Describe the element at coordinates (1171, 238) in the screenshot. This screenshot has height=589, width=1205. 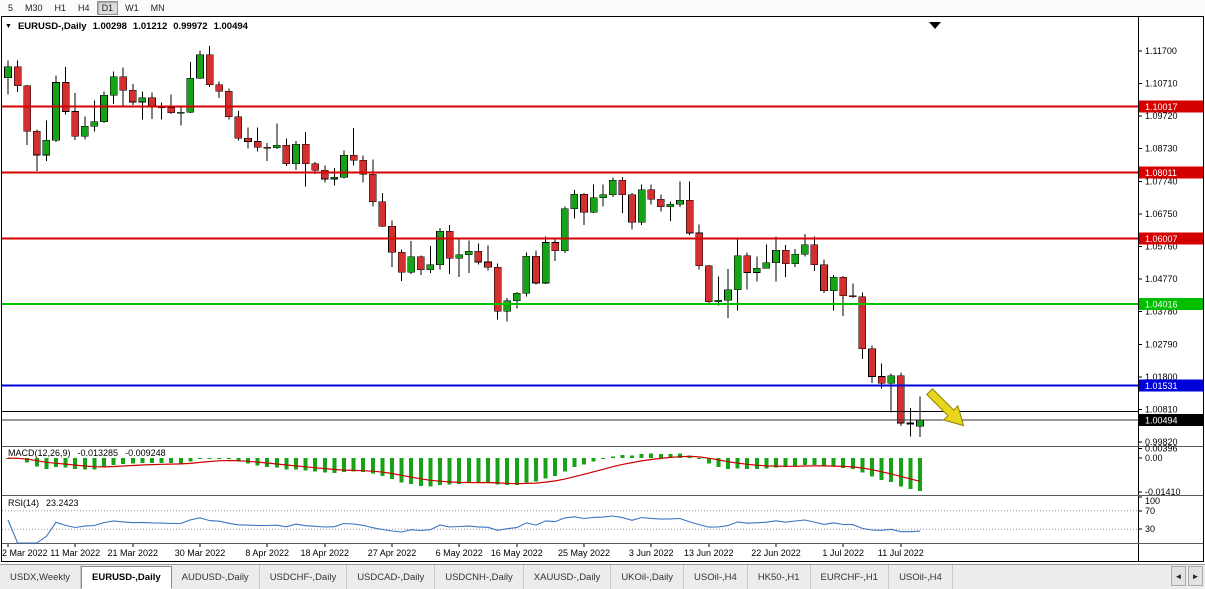
I see `price-tag-1.06007: 1.06007` at that location.